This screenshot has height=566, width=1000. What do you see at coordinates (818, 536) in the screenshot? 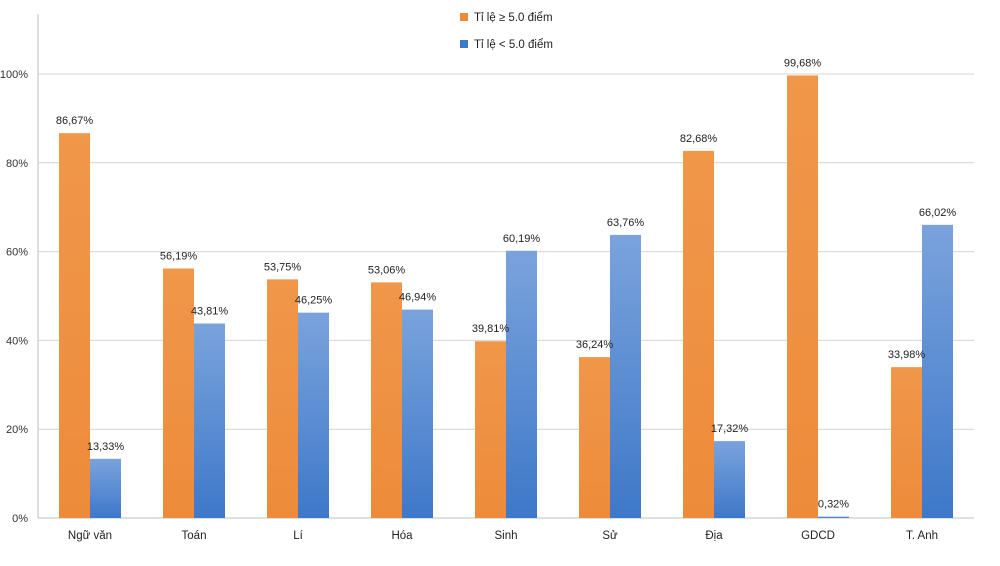
I see `x-category-label: GDCD` at bounding box center [818, 536].